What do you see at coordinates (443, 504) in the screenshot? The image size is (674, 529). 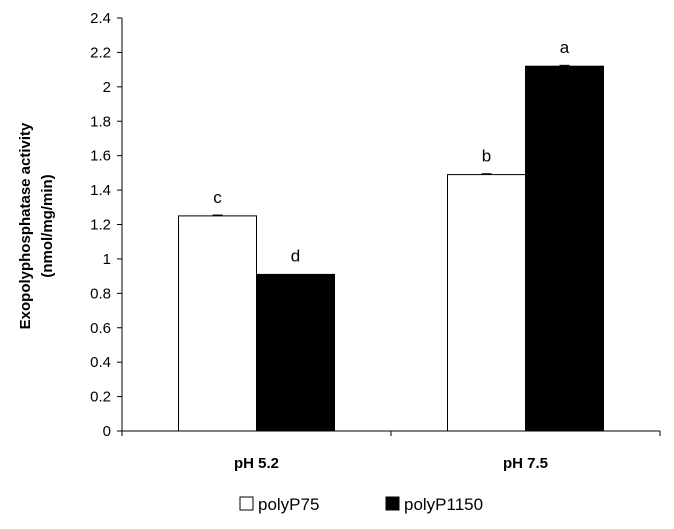 I see `legend-label-polyp1150: polyP1150` at bounding box center [443, 504].